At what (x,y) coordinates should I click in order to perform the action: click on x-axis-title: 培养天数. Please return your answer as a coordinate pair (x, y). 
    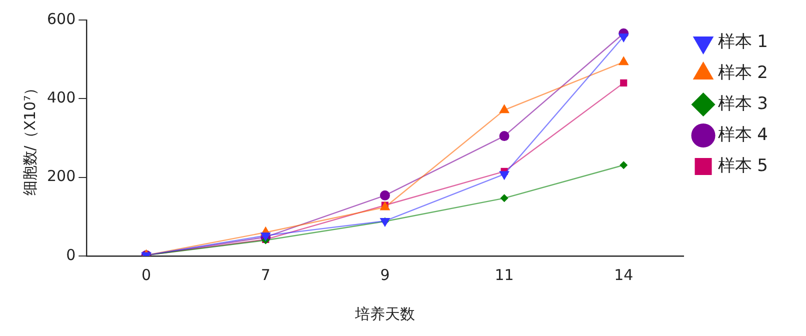
    Looking at the image, I should click on (384, 313).